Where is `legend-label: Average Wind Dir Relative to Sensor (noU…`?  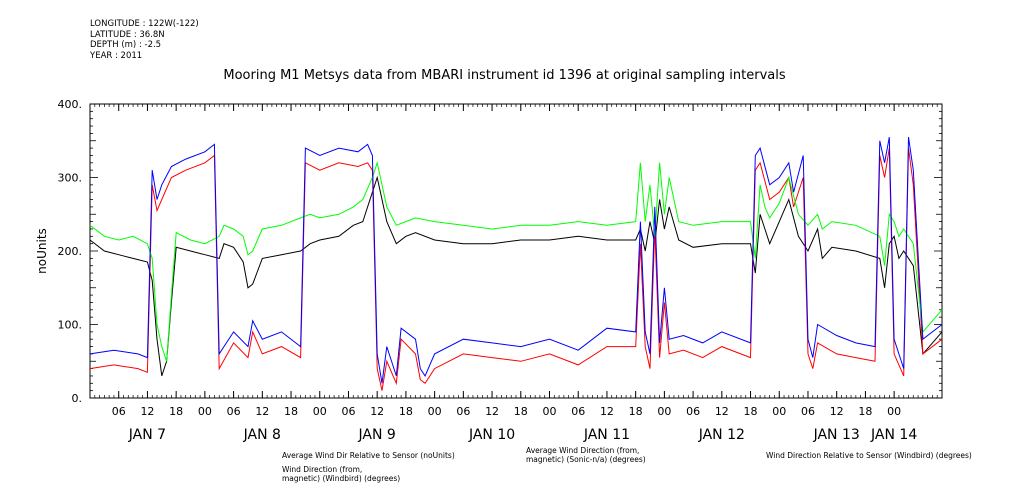
legend-label: Average Wind Dir Relative to Sensor (noU… is located at coordinates (368, 455).